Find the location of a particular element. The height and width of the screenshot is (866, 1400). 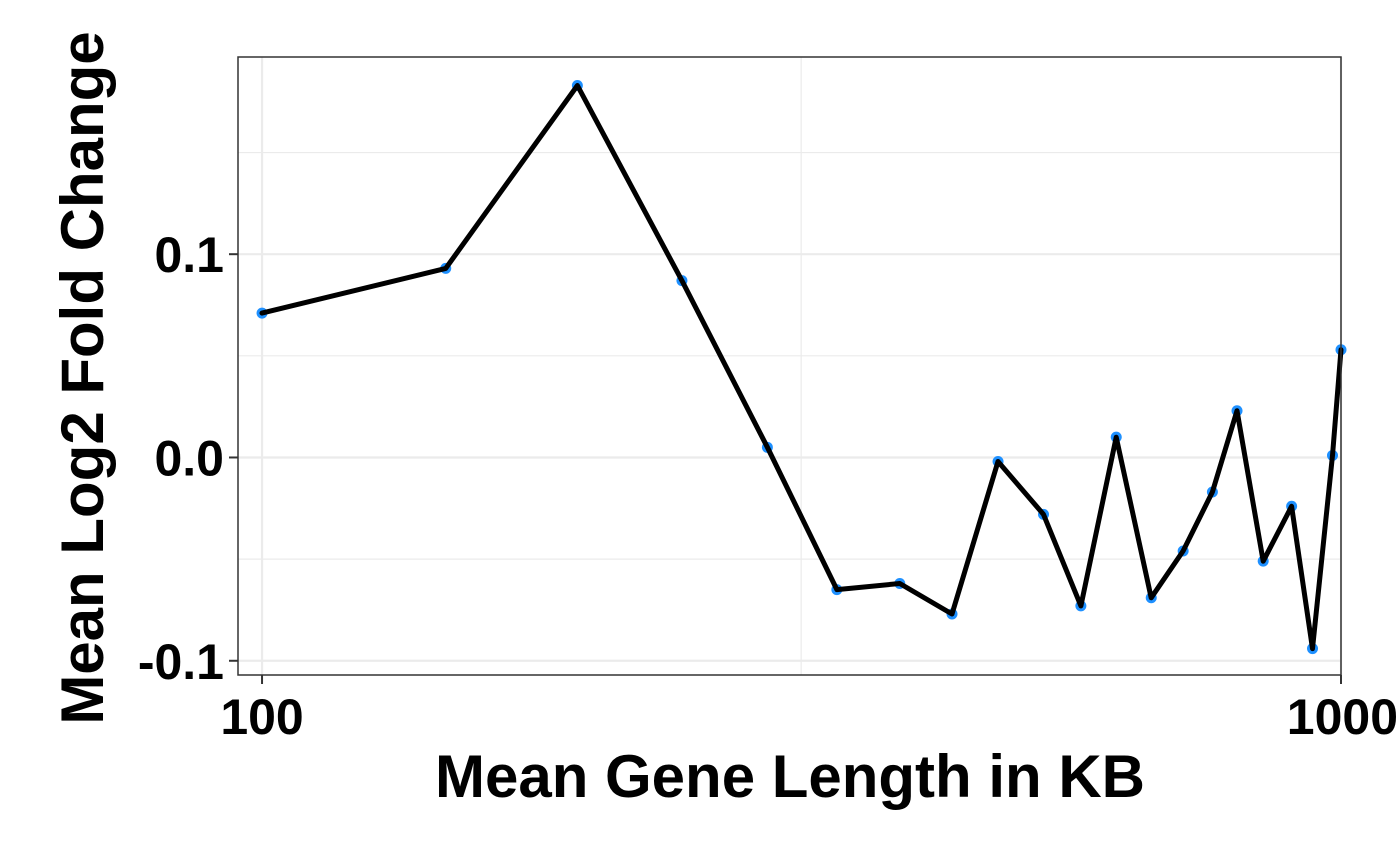

x-tick-label: 1000 is located at coordinates (1342, 717).